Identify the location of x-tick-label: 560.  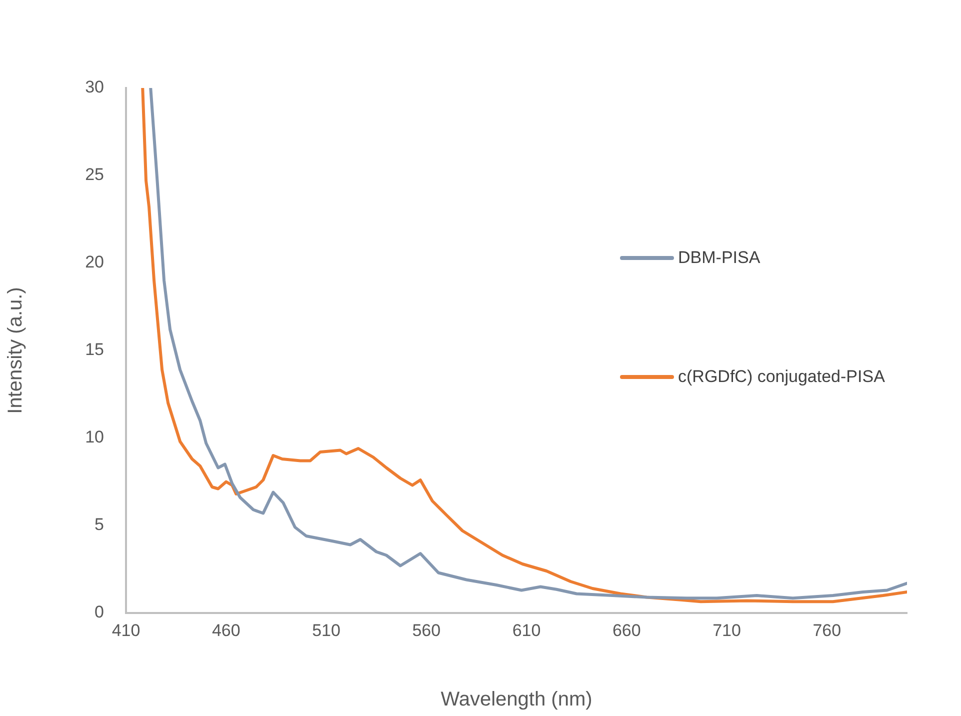
(426, 630).